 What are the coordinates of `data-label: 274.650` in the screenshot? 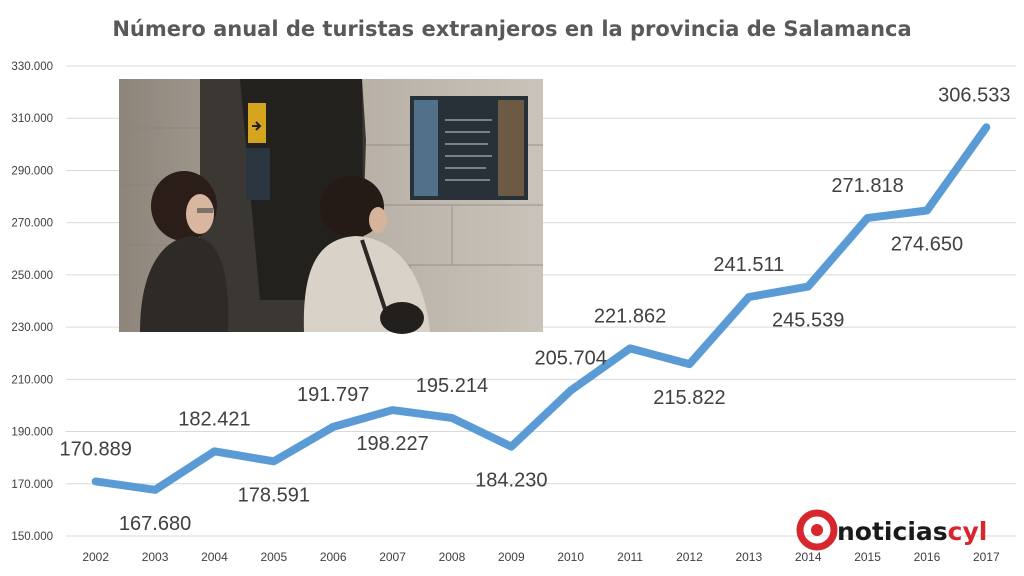 It's located at (927, 245).